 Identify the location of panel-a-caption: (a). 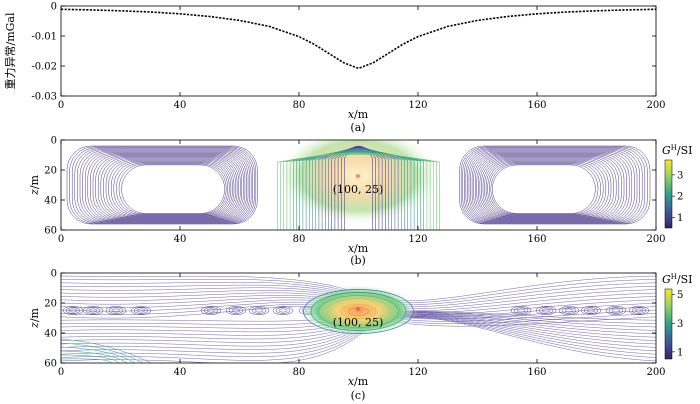
(357, 127).